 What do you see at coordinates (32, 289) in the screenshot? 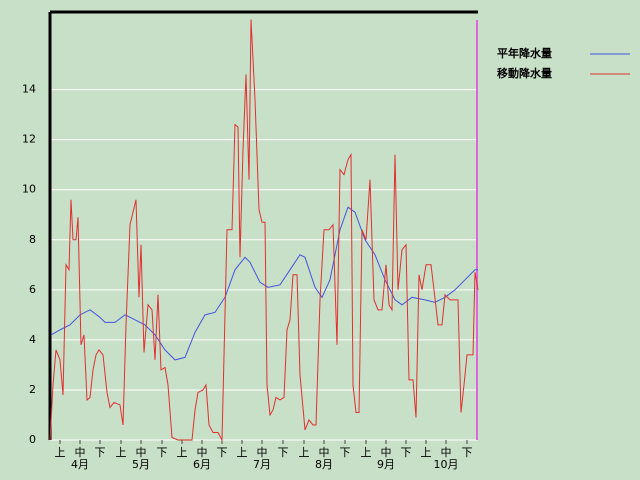
I see `y-tick-label: 6` at bounding box center [32, 289].